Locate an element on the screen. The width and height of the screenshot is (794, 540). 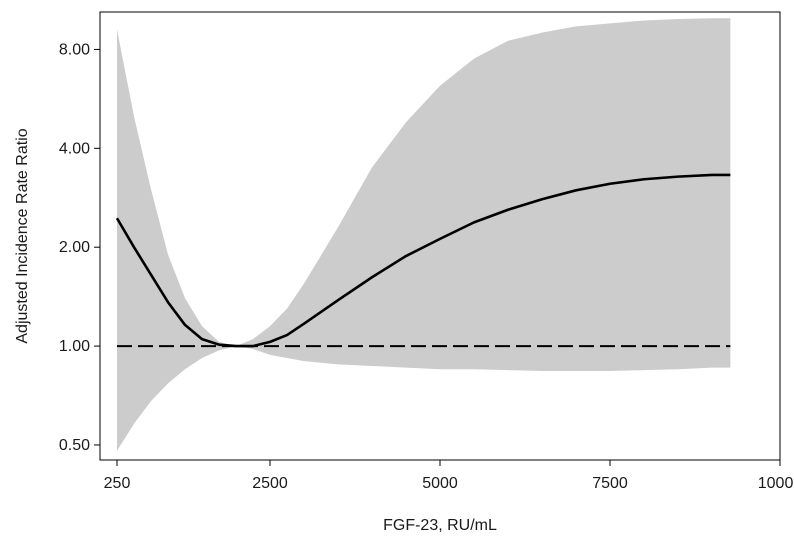
y-axis-title: Adjusted Incidence Rate Ratio is located at coordinates (22, 235).